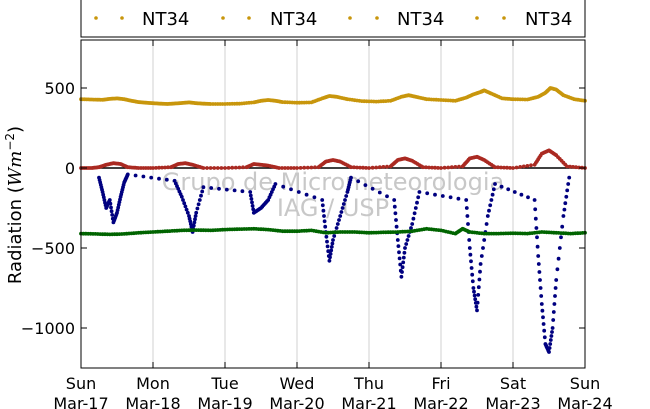 The width and height of the screenshot is (650, 409). What do you see at coordinates (153, 383) in the screenshot?
I see `x-tick-label-day: Mon` at bounding box center [153, 383].